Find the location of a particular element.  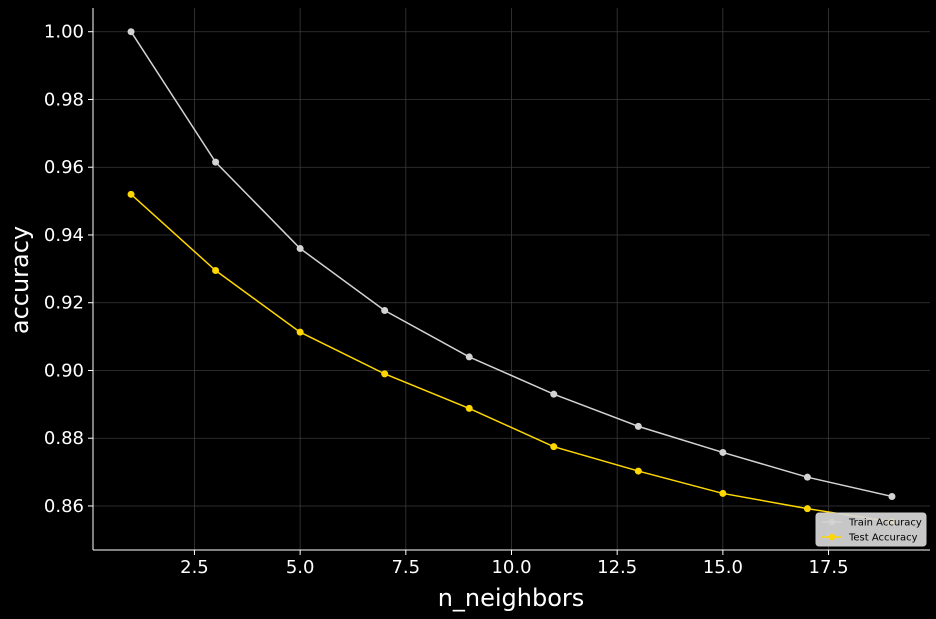

y-tick-label: 1.00 is located at coordinates (64, 32).